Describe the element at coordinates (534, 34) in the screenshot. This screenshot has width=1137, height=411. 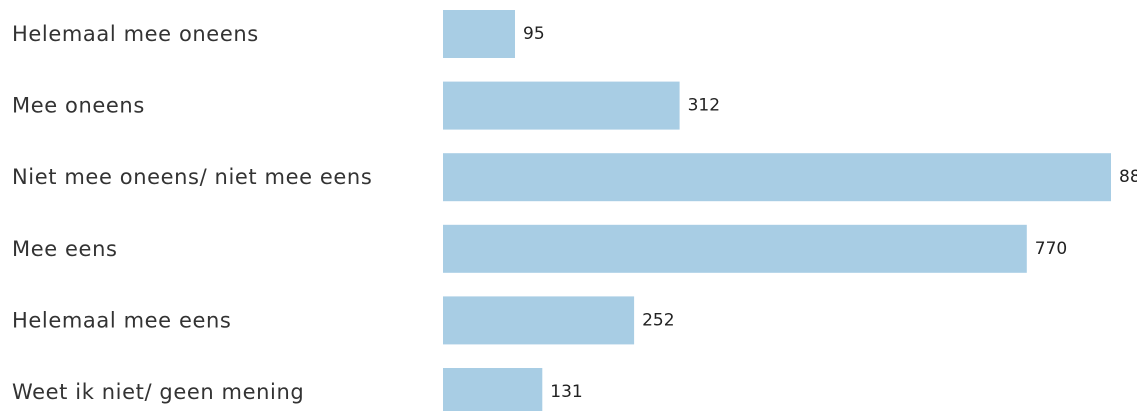
I see `value-label: 95` at that location.